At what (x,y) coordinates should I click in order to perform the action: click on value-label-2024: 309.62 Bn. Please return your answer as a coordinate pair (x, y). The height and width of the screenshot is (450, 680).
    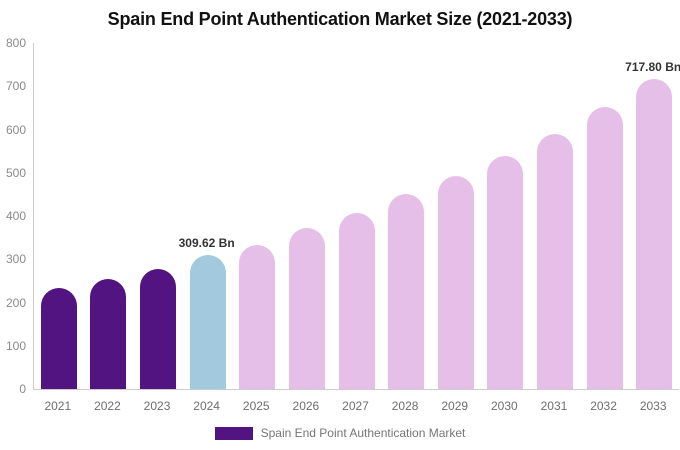
    Looking at the image, I should click on (206, 243).